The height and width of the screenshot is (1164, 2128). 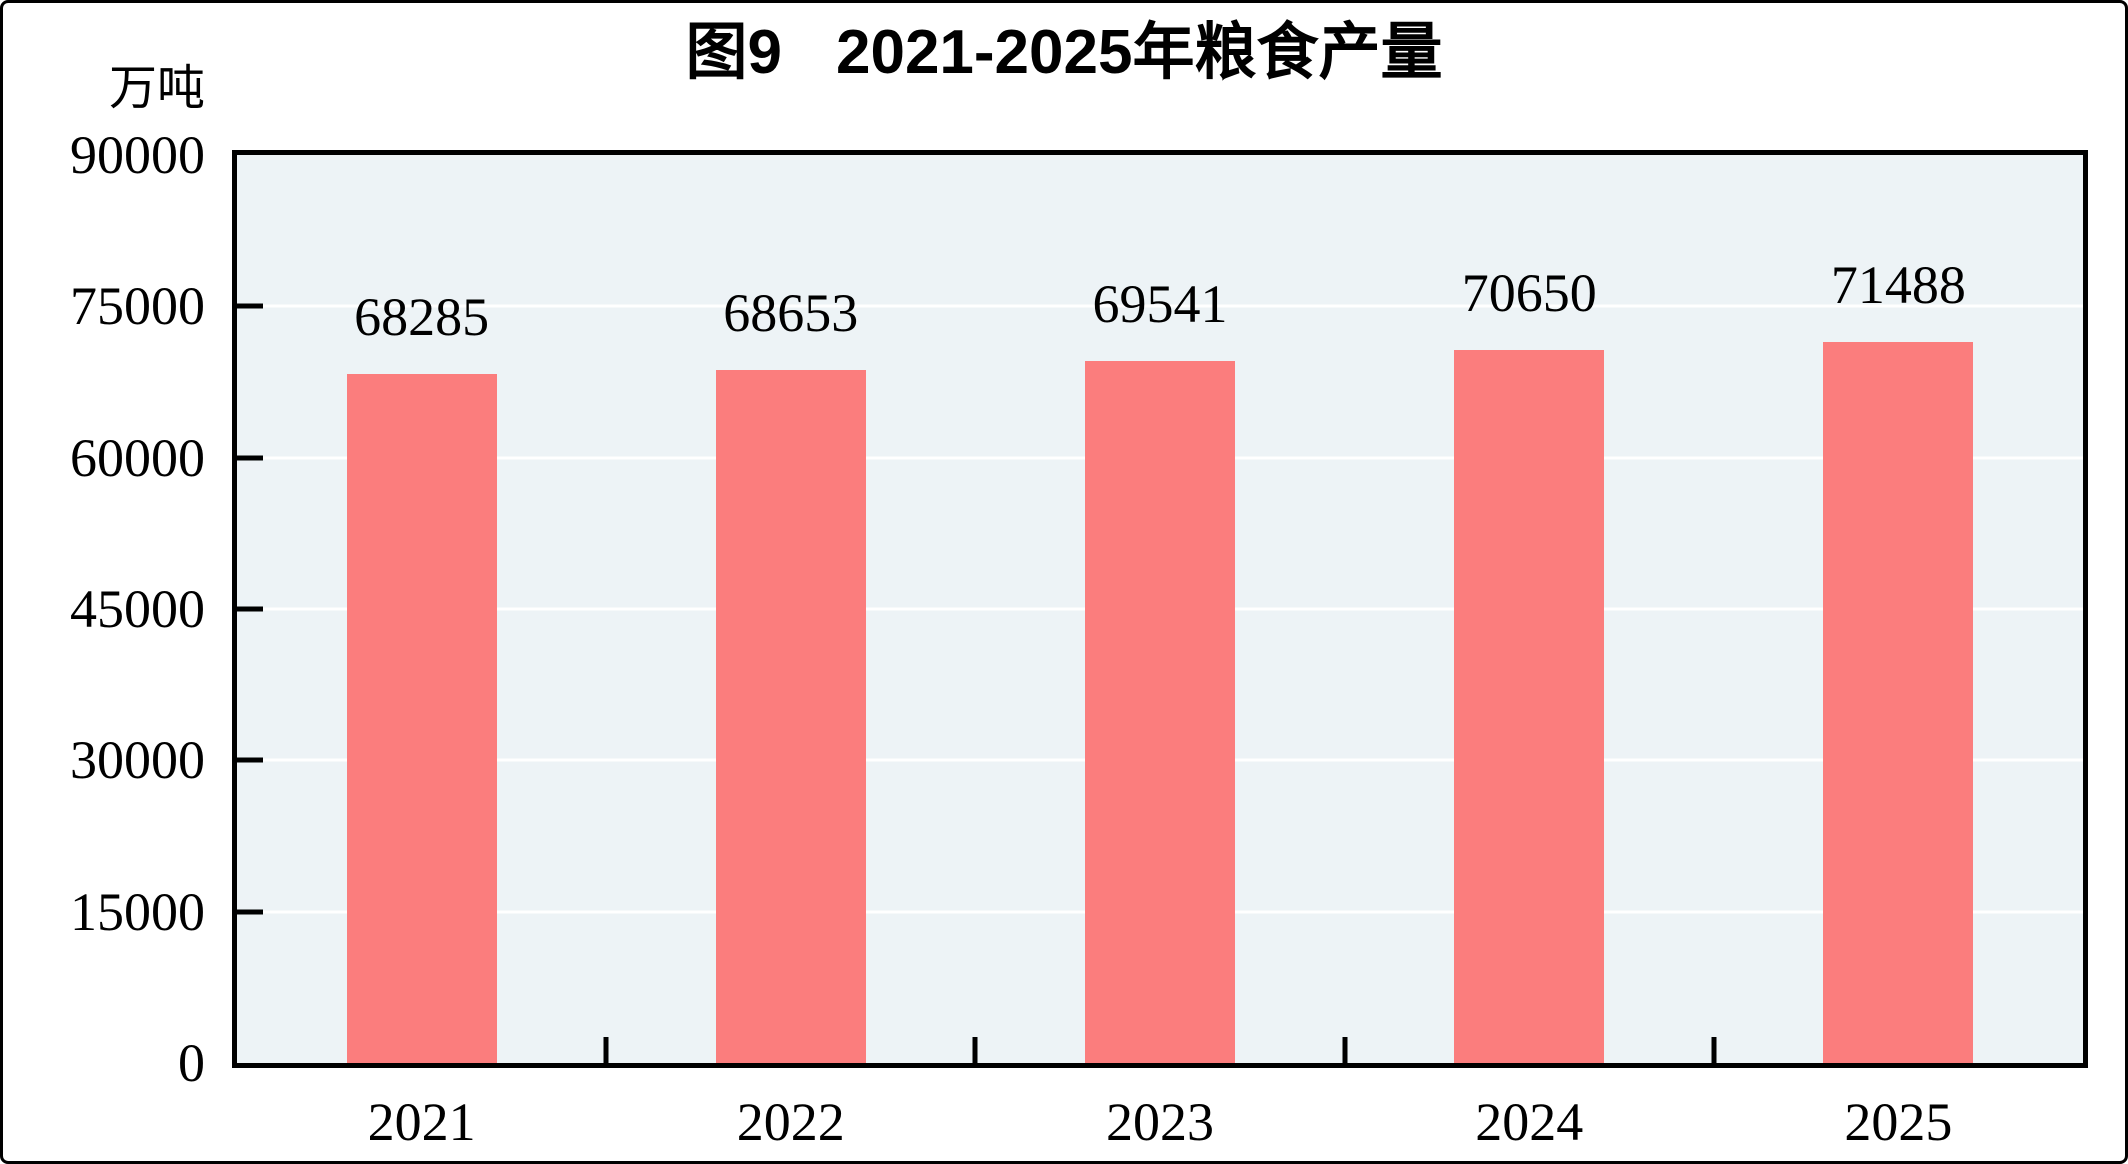 I want to click on bar-value-label: 68653, so click(x=791, y=313).